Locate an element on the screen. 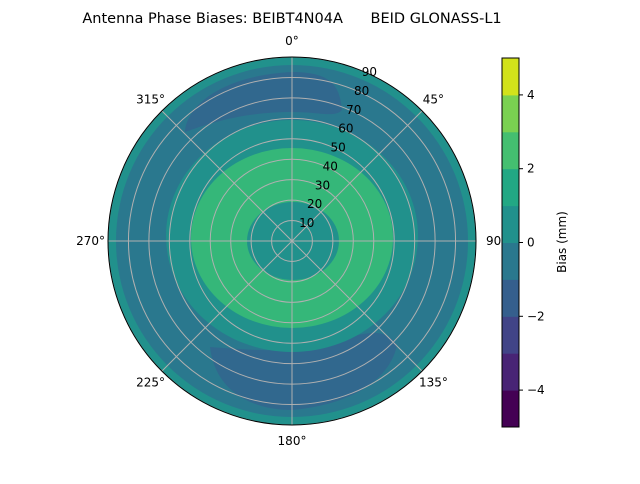  radial-tick-label: 80 is located at coordinates (361, 91).